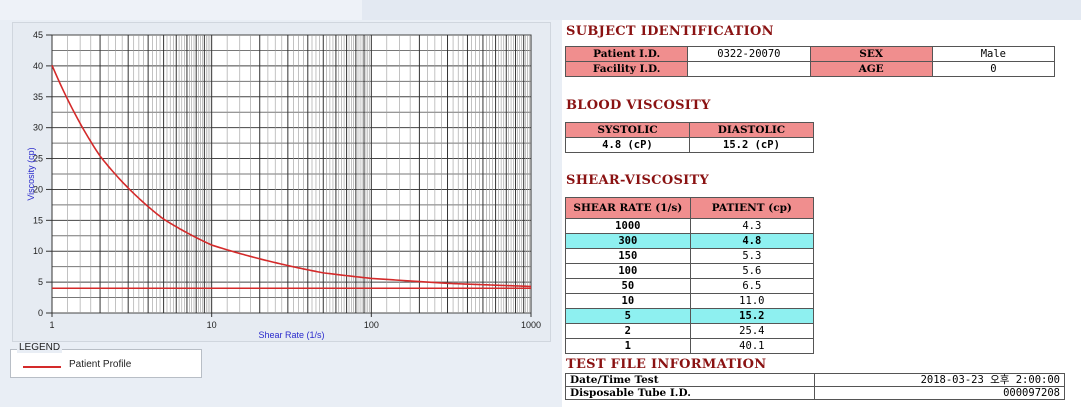  Describe the element at coordinates (628, 301) in the screenshot. I see `shear-rate-cell: 10` at that location.